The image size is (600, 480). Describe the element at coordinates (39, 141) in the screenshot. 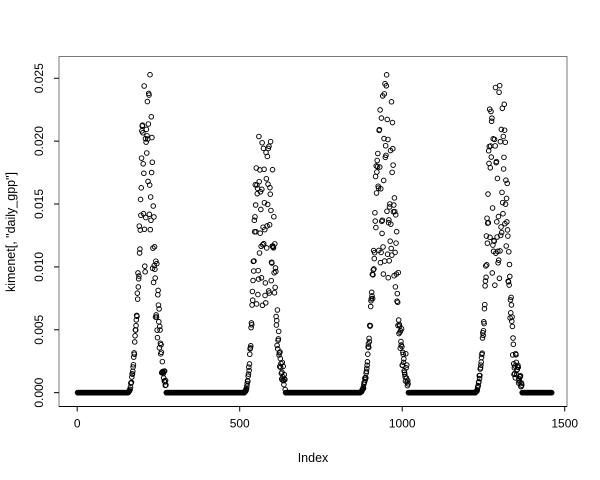

I see `y-tick-label: 0.020` at that location.